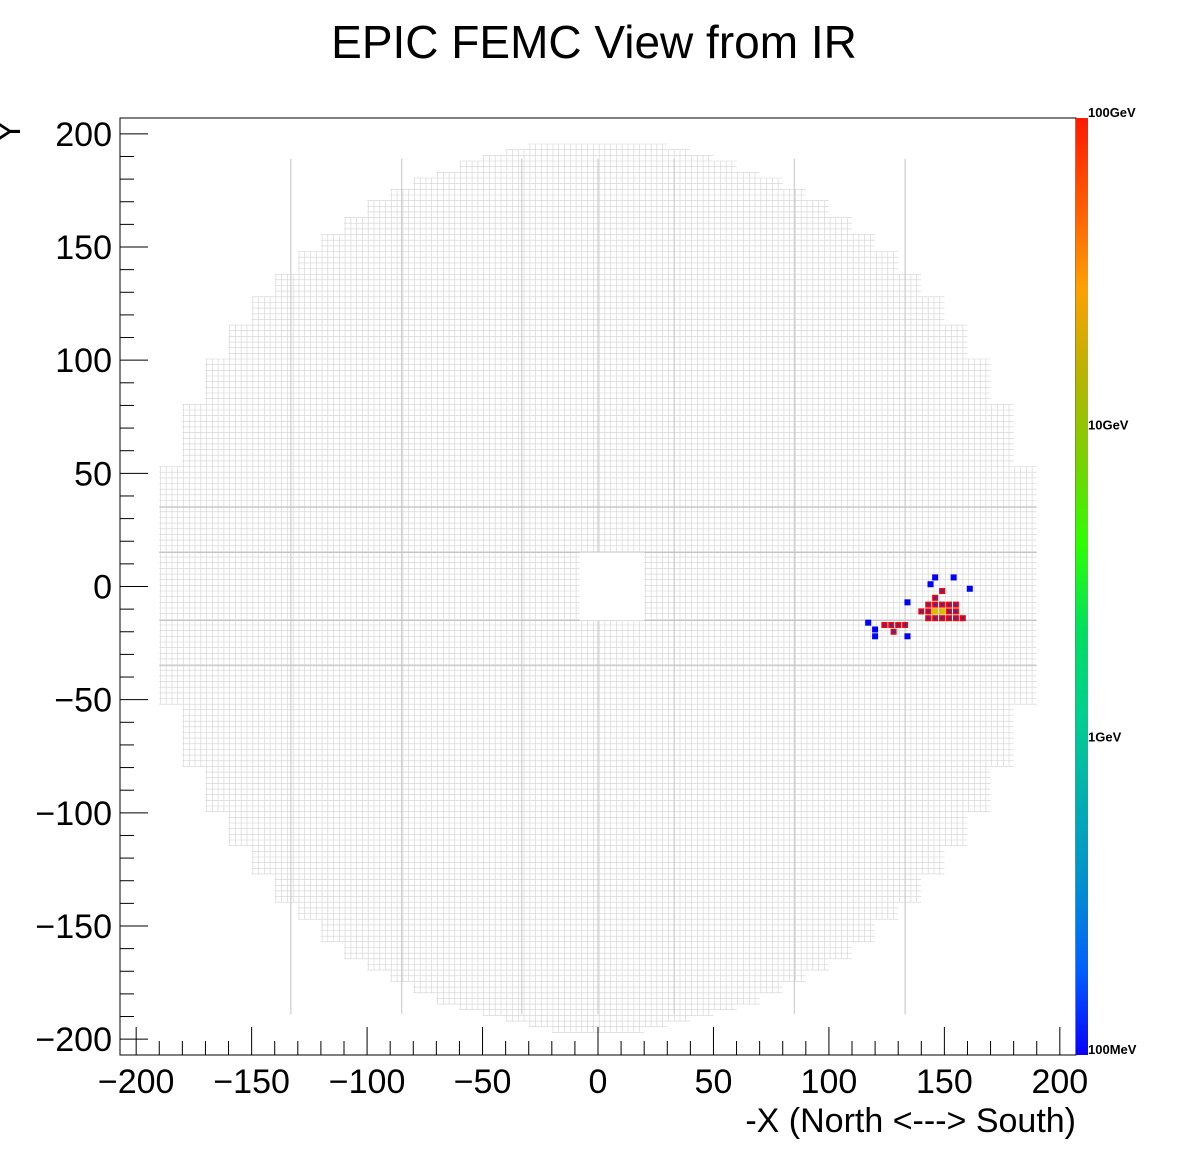 This screenshot has width=1196, height=1172. What do you see at coordinates (91, 587) in the screenshot?
I see `y-axis: 200 150 100 50 0 −50 −100 −150 −200` at bounding box center [91, 587].